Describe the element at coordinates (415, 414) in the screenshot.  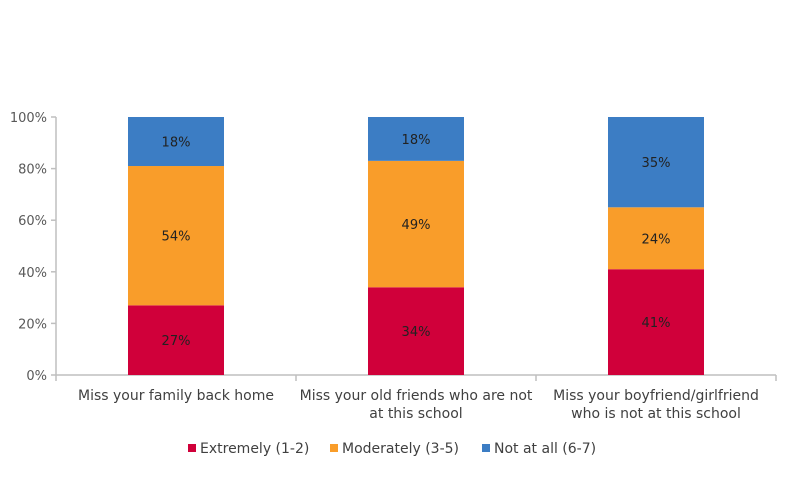
I see `x-category-label: at this school` at that location.